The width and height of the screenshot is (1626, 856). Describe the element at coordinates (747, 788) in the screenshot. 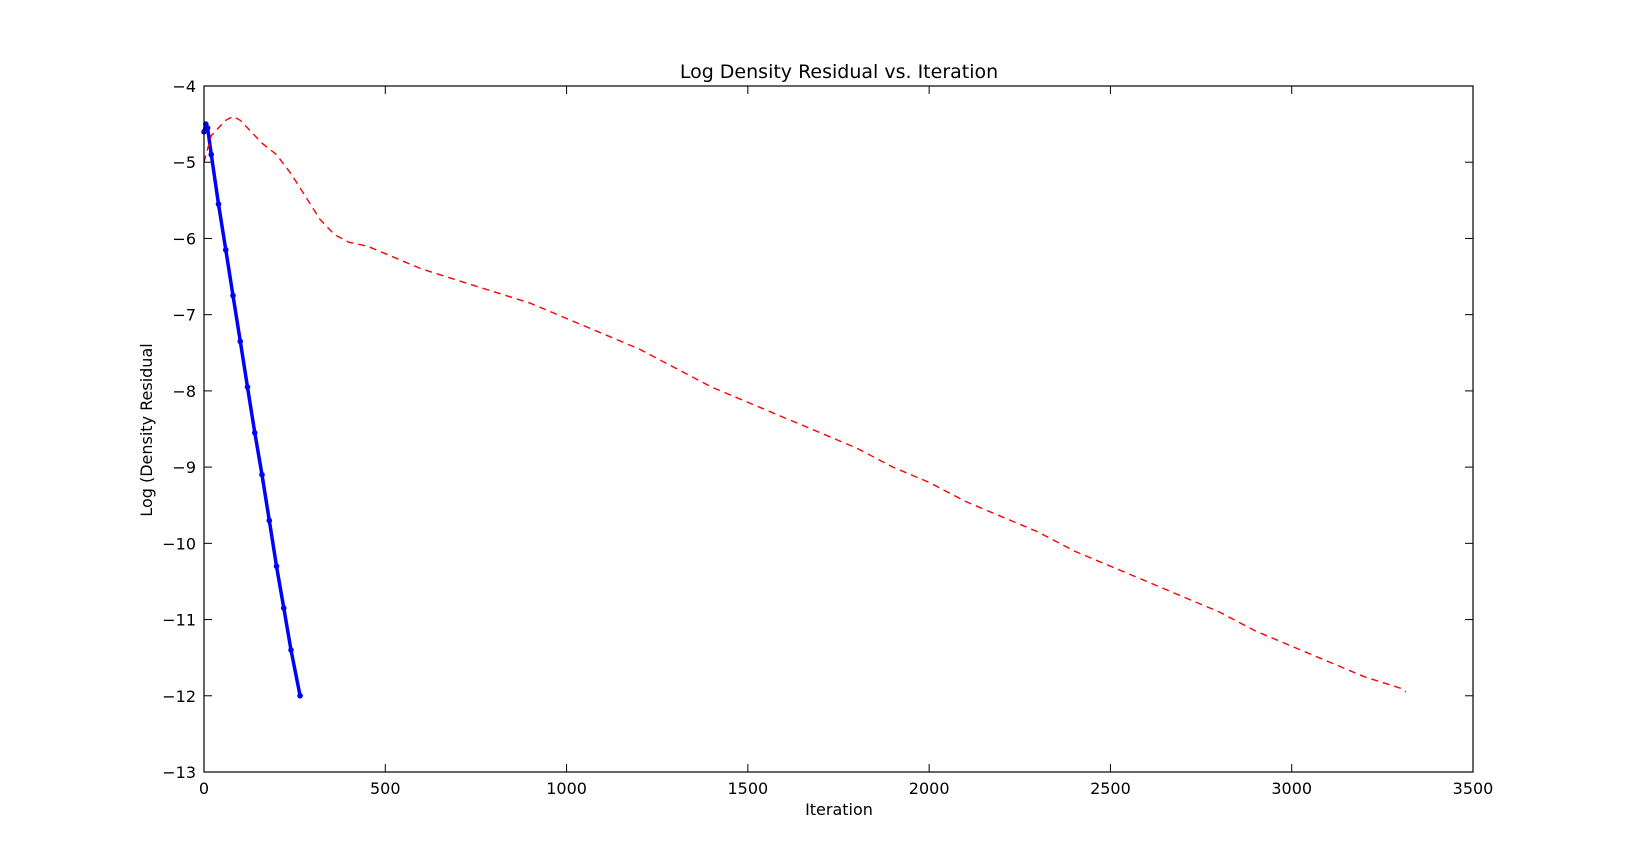

I see `x-tick-label: 1500` at that location.